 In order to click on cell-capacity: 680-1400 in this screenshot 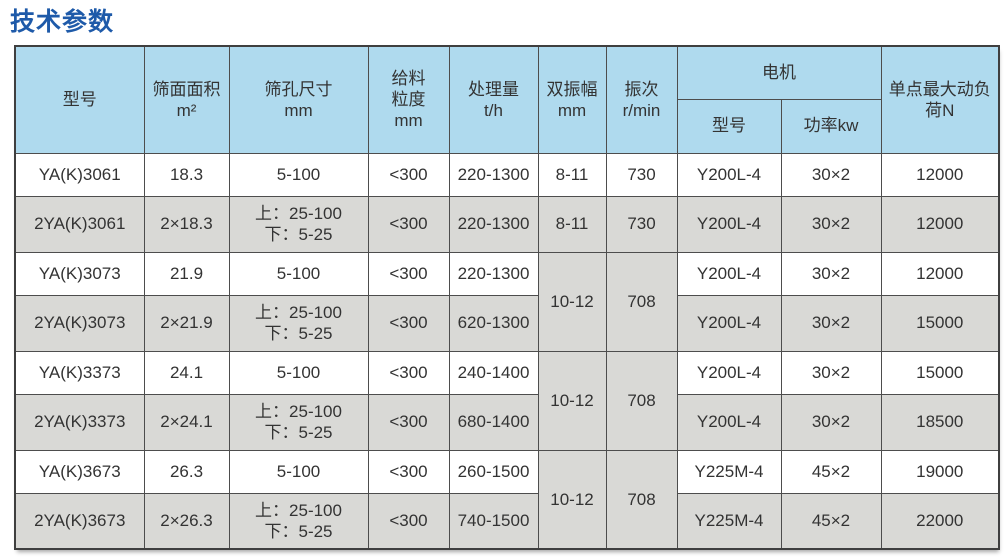, I will do `click(493, 422)`.